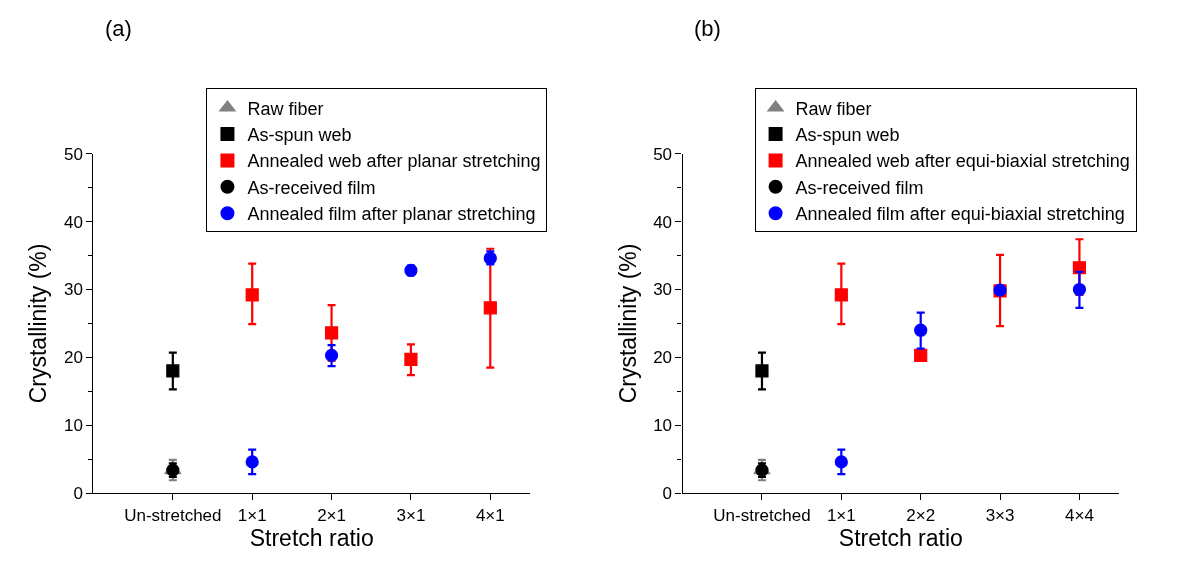 This screenshot has height=563, width=1183. I want to click on legend-label: Annealed film after equi-biaxial stretching, so click(960, 214).